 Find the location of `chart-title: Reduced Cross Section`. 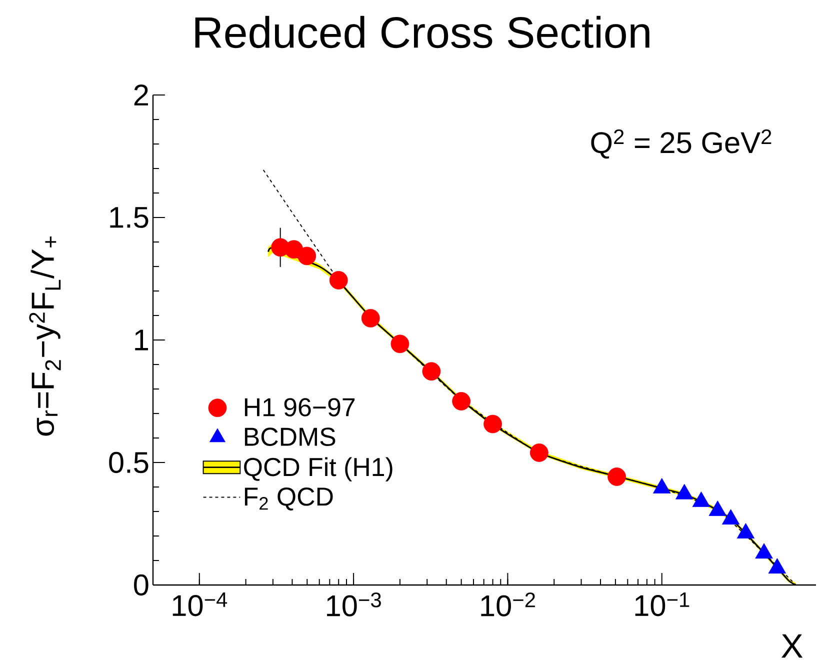

chart-title: Reduced Cross Section is located at coordinates (422, 32).